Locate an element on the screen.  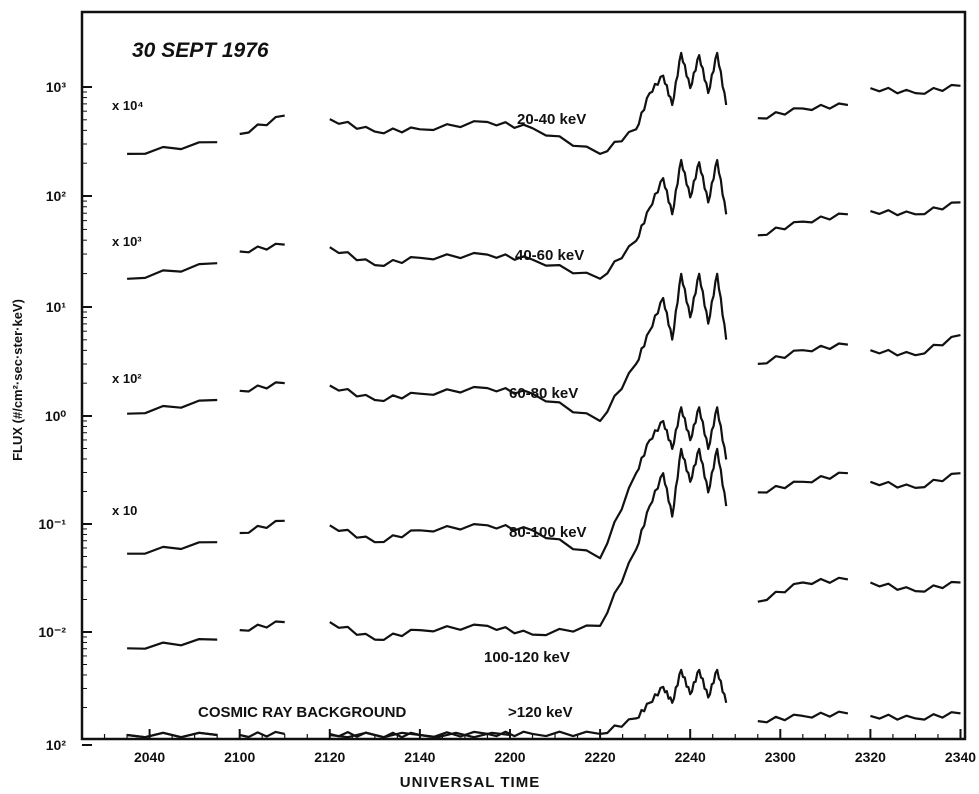
y-tick-label: 10⁰ is located at coordinates (56, 416).